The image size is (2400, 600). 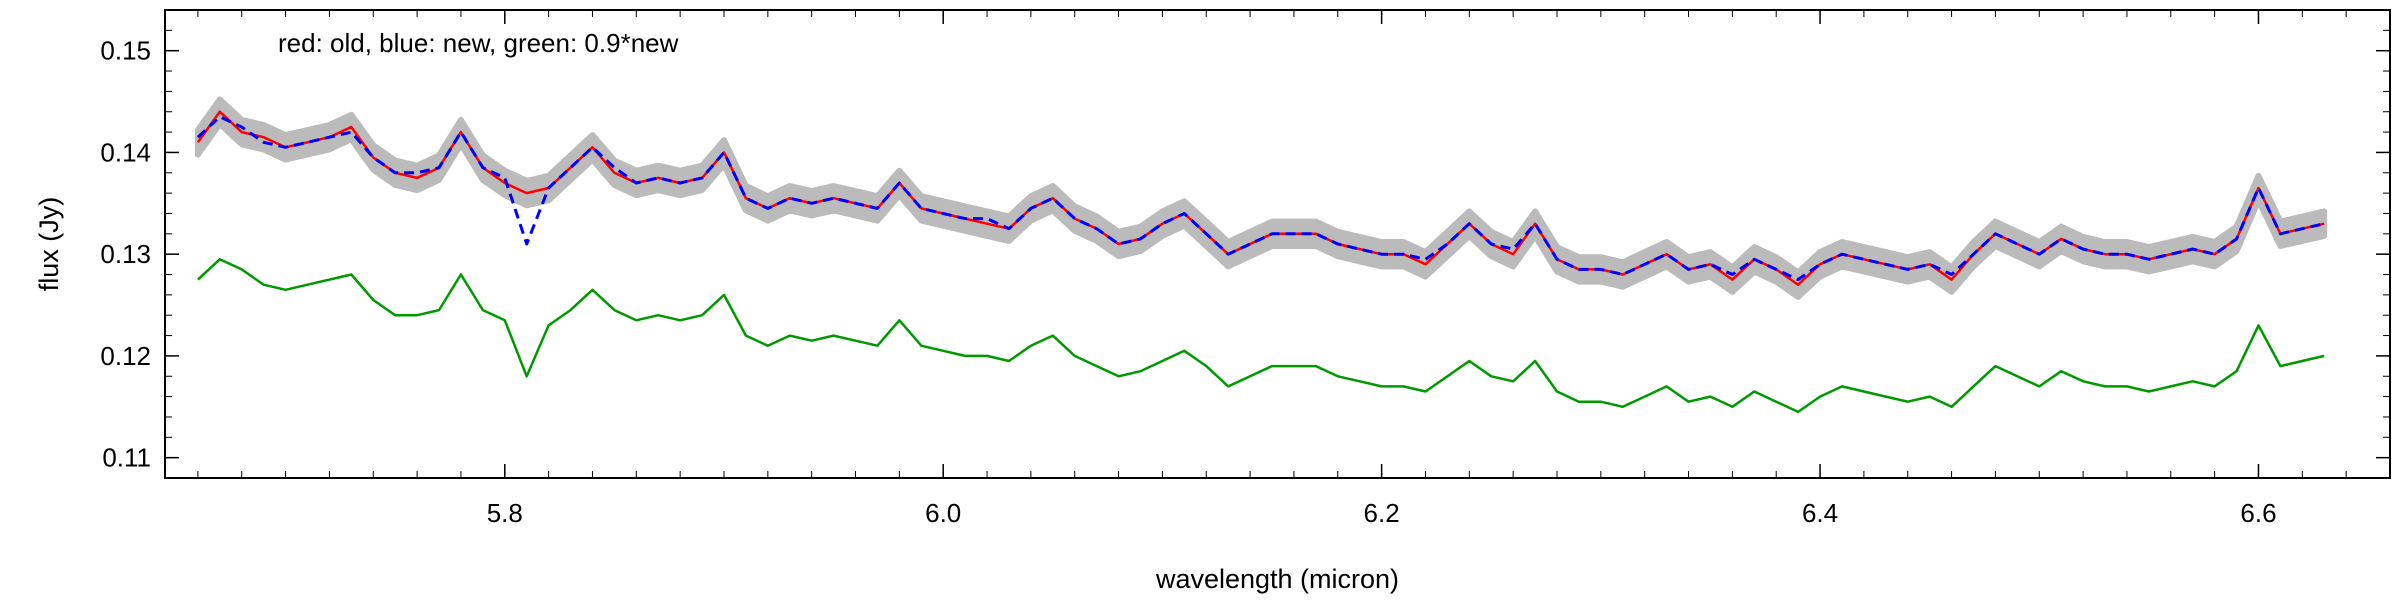 What do you see at coordinates (505, 513) in the screenshot?
I see `x-tick-label: 5.8` at bounding box center [505, 513].